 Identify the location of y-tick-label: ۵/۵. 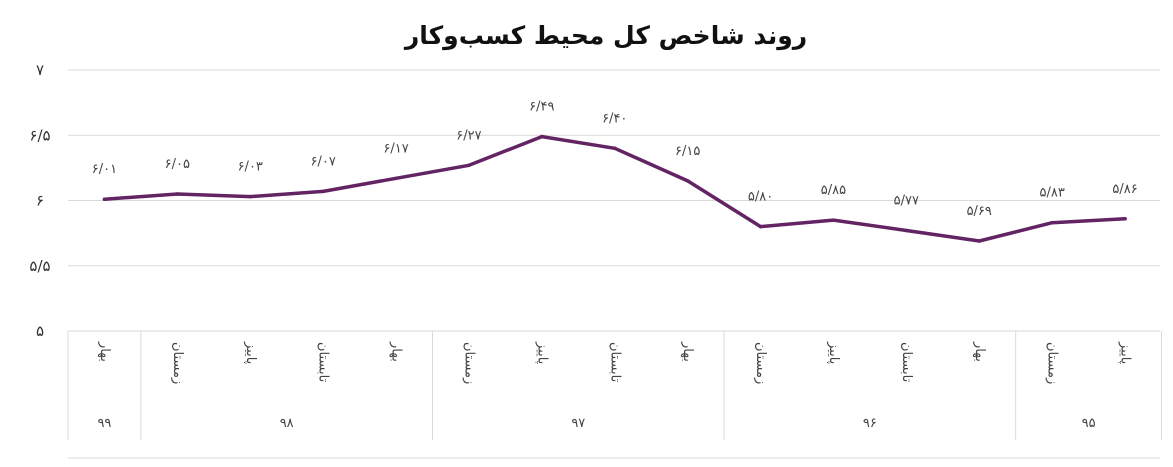
(39, 266).